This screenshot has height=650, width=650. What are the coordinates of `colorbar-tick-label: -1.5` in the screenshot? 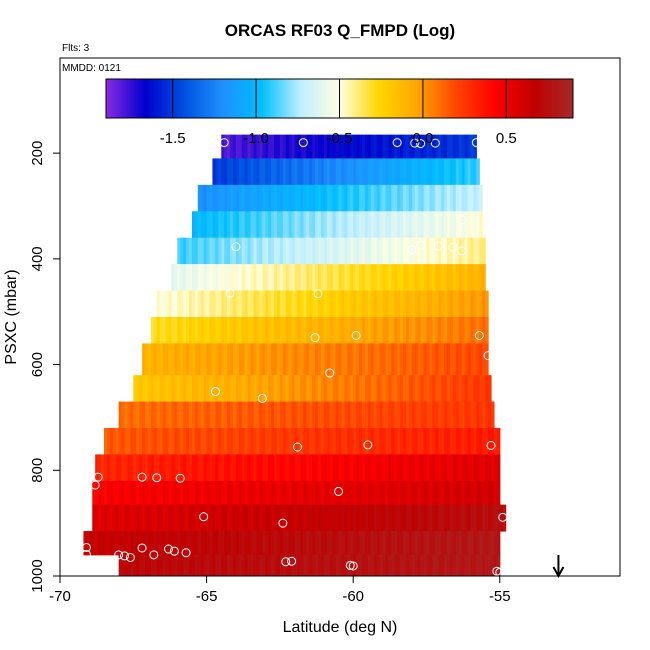 It's located at (173, 138).